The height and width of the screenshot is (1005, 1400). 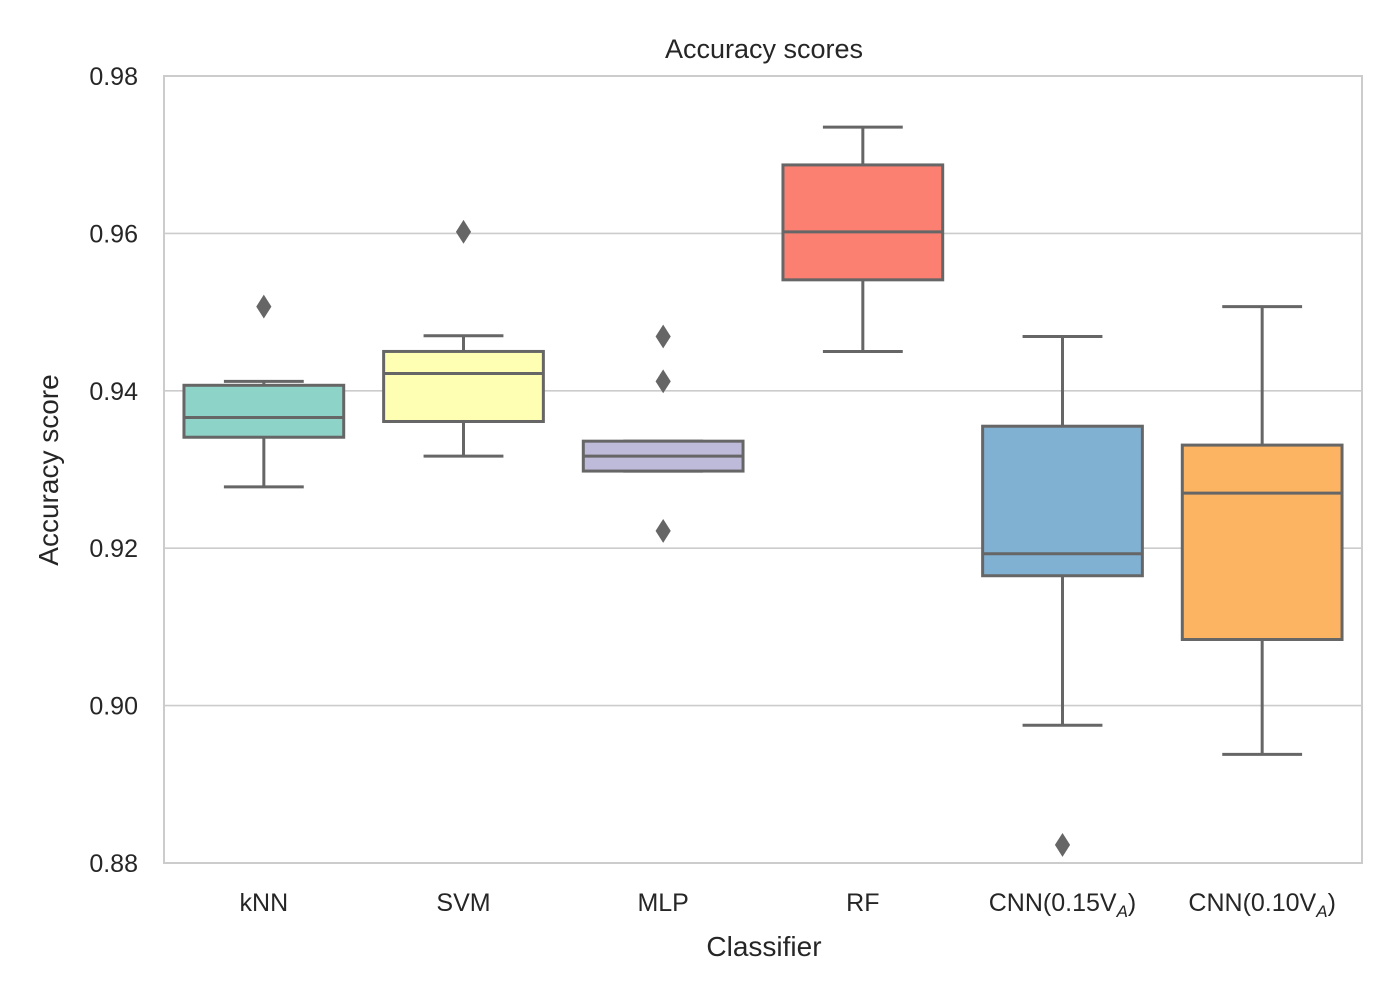 I want to click on y-tick-label: 0.98, so click(x=113, y=77).